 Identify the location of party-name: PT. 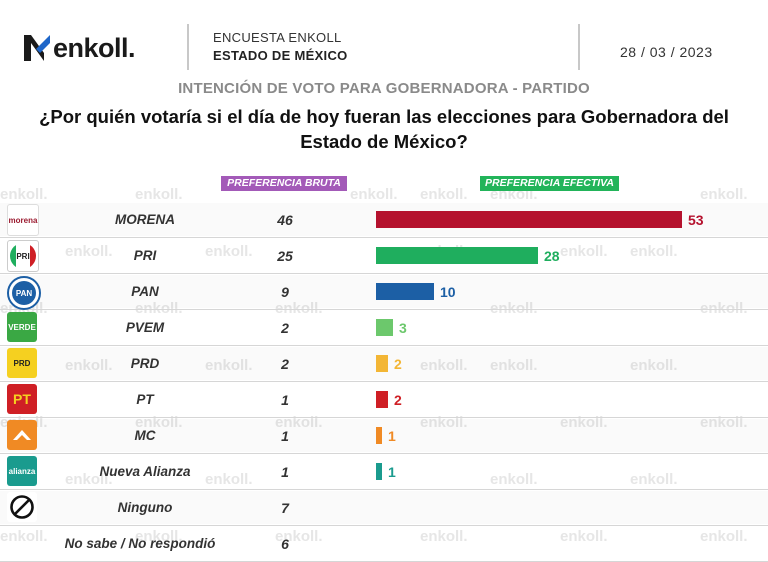
(145, 399).